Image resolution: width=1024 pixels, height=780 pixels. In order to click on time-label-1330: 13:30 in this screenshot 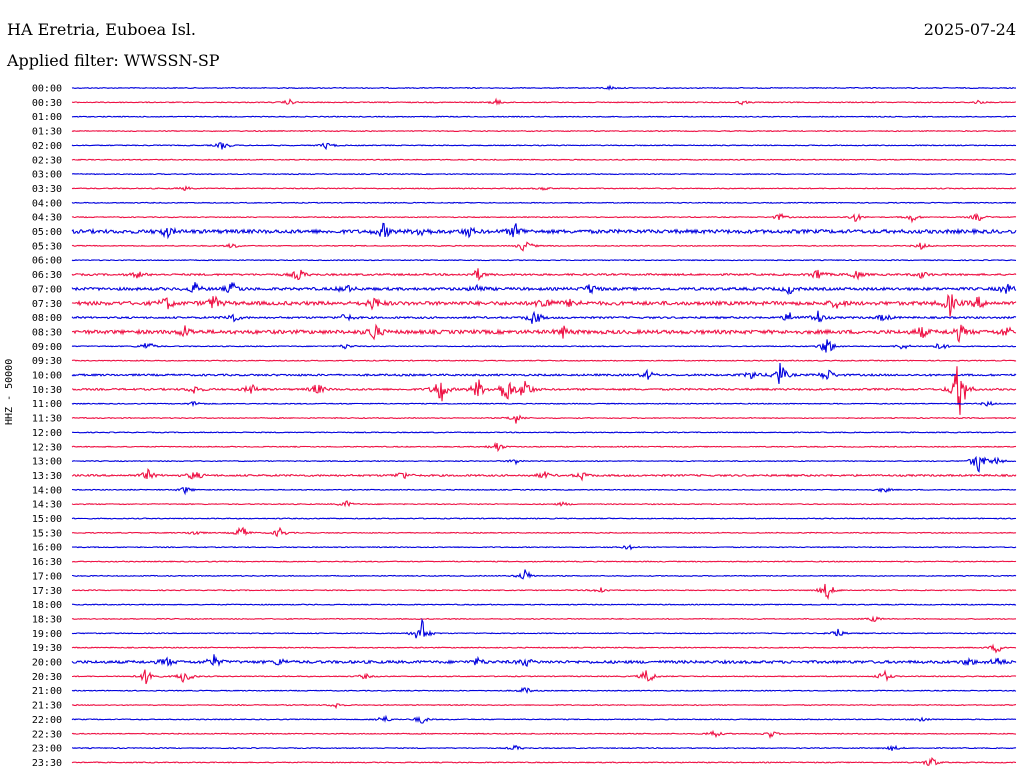, I will do `click(47, 476)`.